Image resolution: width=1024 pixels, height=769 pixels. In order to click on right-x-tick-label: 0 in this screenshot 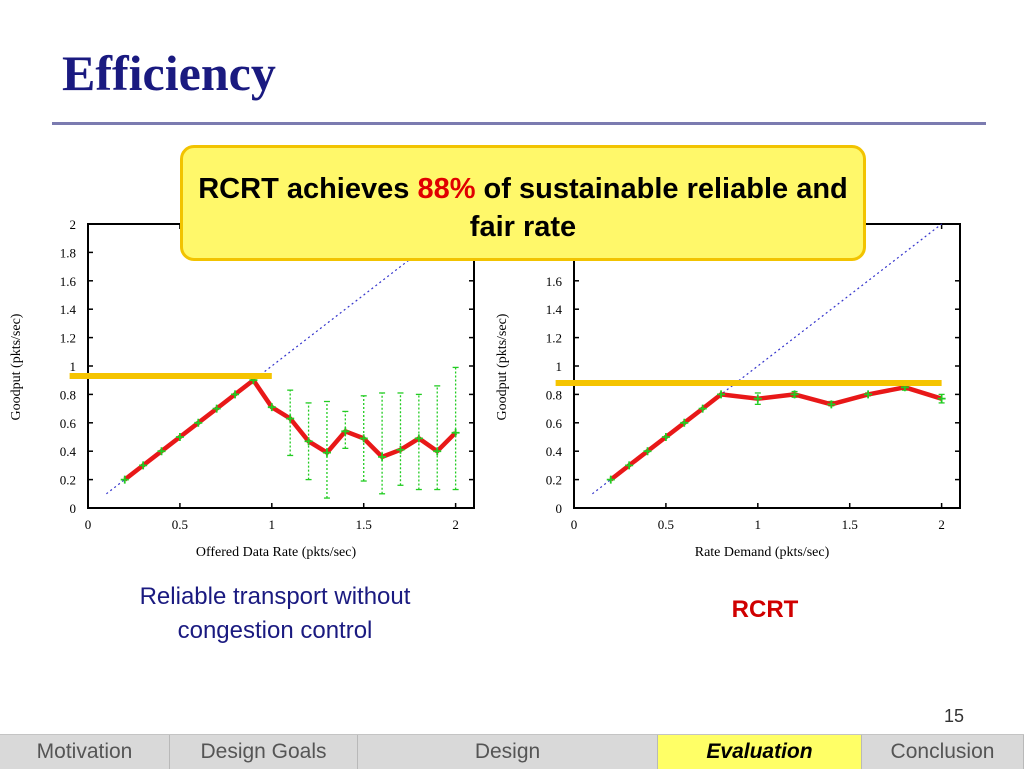, I will do `click(574, 524)`.